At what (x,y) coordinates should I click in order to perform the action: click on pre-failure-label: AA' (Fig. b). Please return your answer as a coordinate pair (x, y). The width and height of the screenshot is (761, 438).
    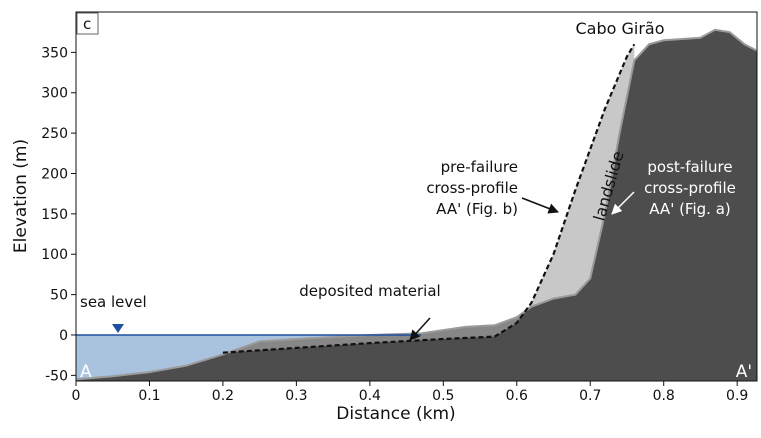
    Looking at the image, I should click on (477, 209).